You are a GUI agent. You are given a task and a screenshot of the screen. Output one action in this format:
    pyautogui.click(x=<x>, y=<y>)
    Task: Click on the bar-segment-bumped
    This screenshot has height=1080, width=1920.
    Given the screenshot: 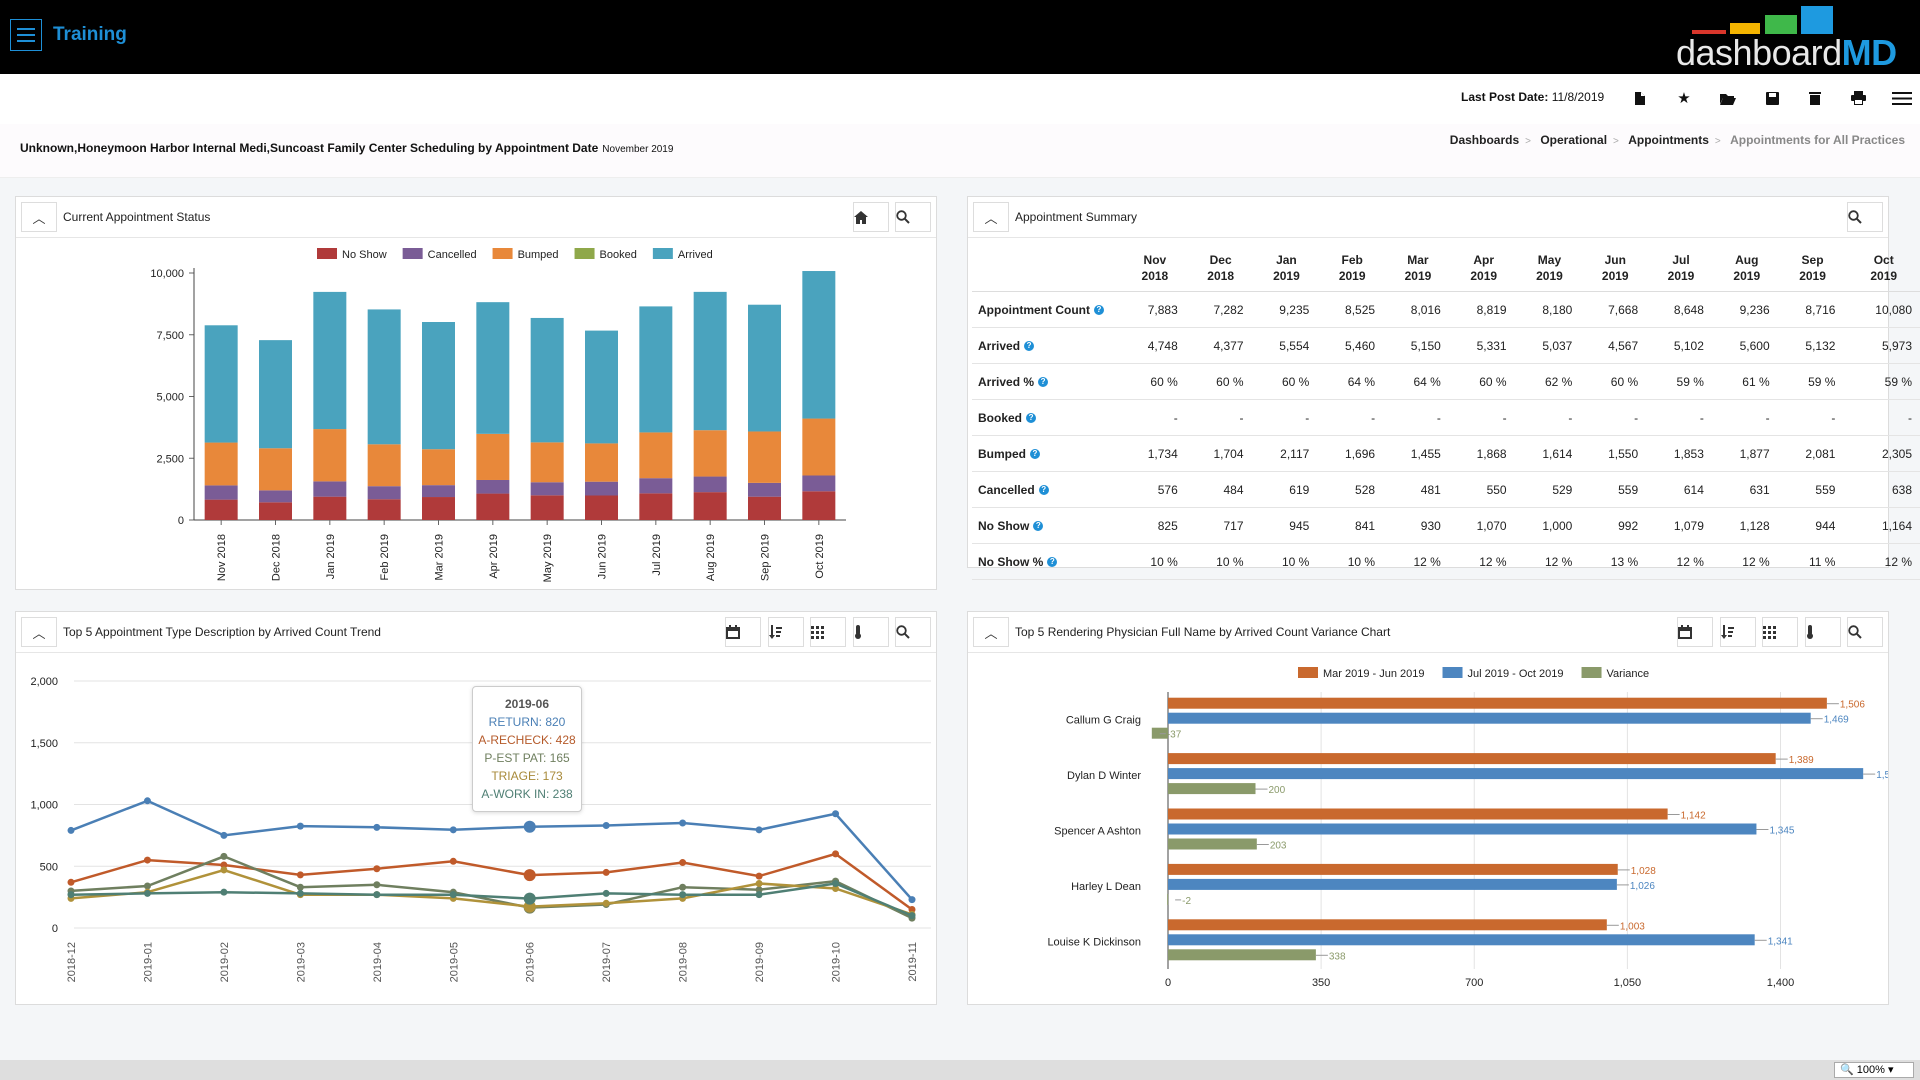 What is the action you would take?
    pyautogui.click(x=656, y=455)
    